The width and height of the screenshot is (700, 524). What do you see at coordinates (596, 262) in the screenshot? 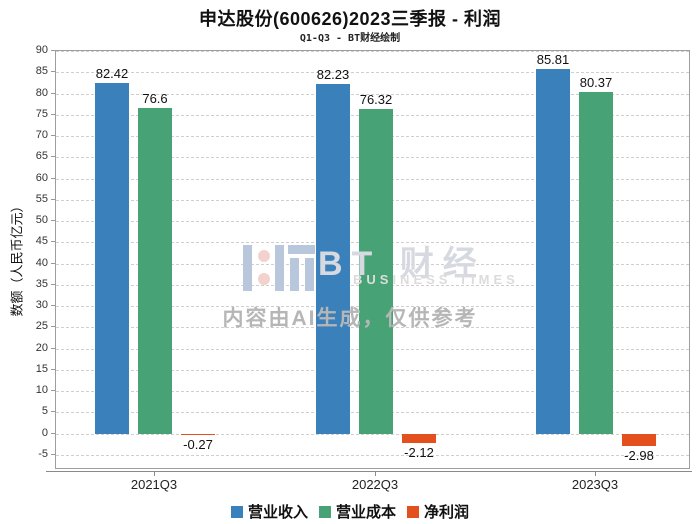
I see `bar-营业成本-2023Q3` at bounding box center [596, 262].